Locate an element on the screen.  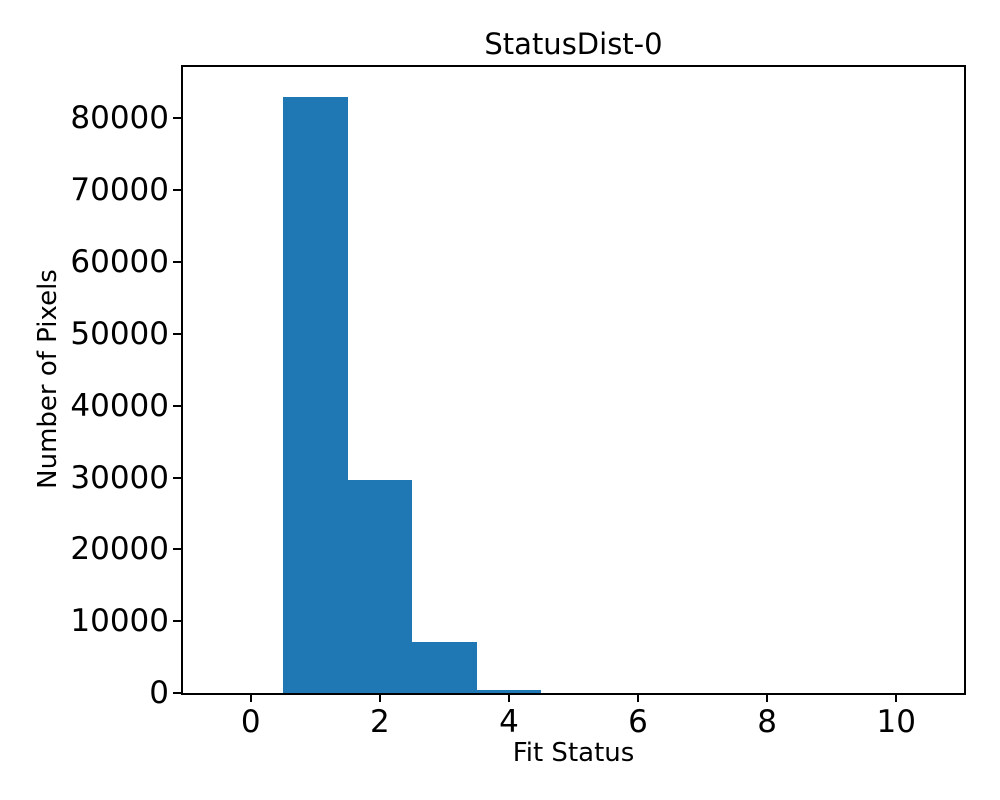
y-tick-label: 20000 is located at coordinates (119, 549).